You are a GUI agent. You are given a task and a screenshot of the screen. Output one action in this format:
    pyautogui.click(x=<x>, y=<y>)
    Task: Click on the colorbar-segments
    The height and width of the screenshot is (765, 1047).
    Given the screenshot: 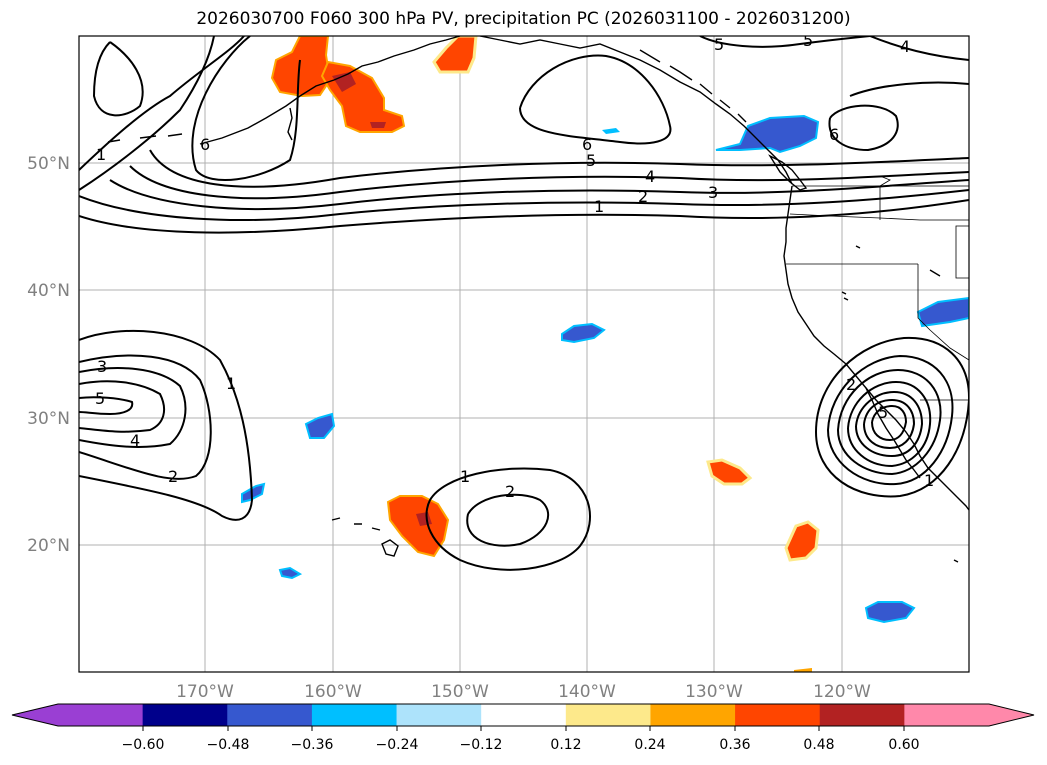 What is the action you would take?
    pyautogui.click(x=524, y=715)
    